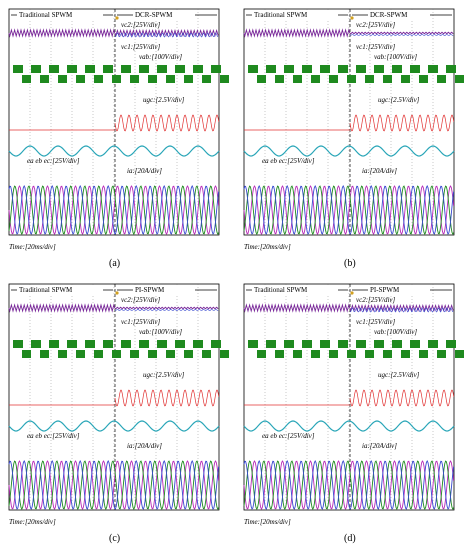 Image resolution: width=465 pixels, height=550 pixels. Describe the element at coordinates (350, 263) in the screenshot. I see `panel-caption: (b)` at that location.